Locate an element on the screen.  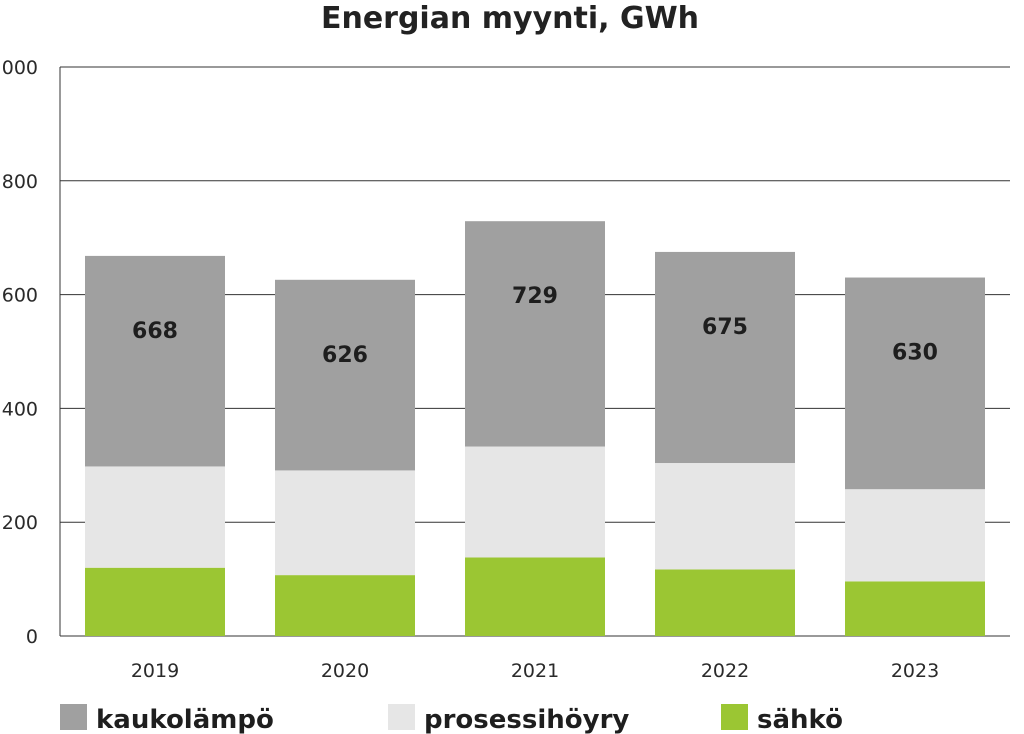
x-tick-label: 2022 is located at coordinates (725, 671).